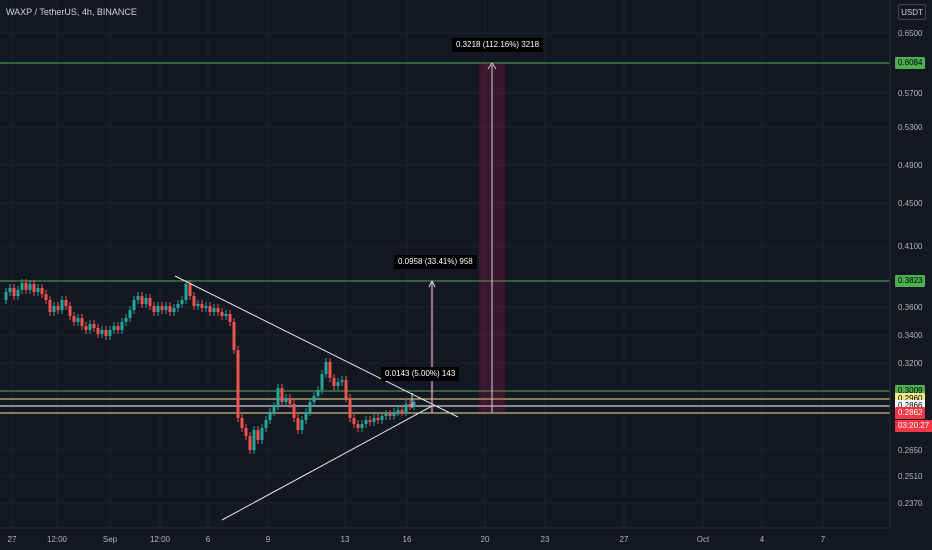 Image resolution: width=932 pixels, height=550 pixels. Describe the element at coordinates (762, 539) in the screenshot. I see `x-tick-label: 4` at that location.